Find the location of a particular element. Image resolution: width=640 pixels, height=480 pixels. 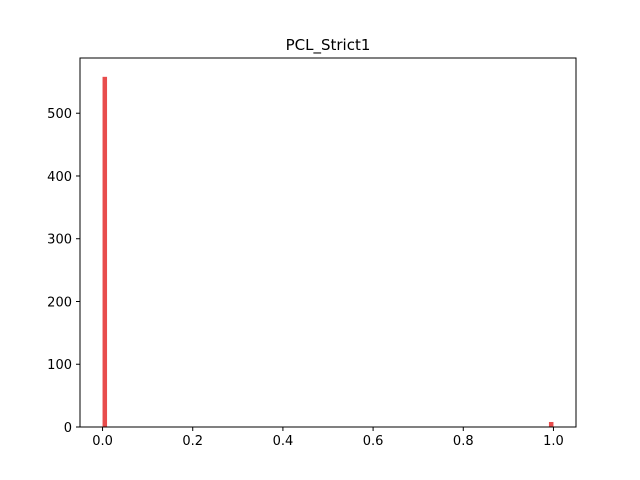

y-tick-label: 500 is located at coordinates (59, 114).